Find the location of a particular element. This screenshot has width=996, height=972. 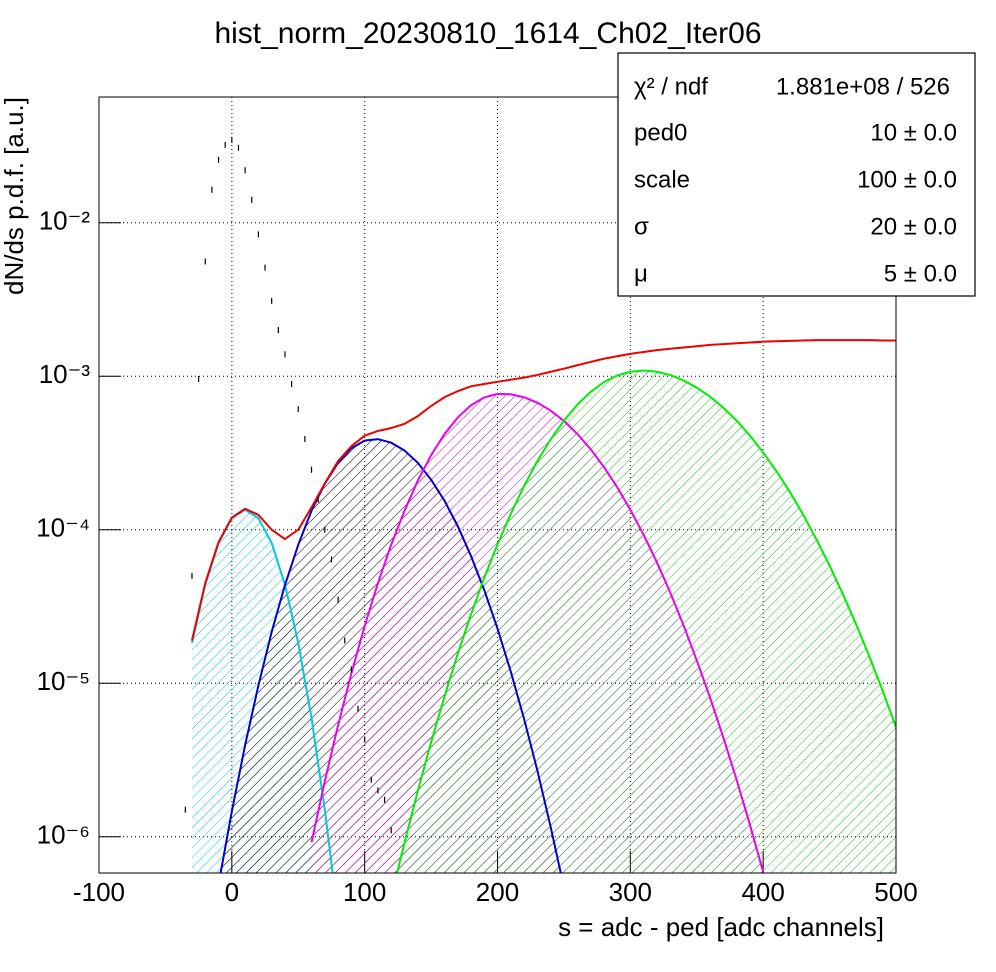

stats-label: scale is located at coordinates (662, 179).